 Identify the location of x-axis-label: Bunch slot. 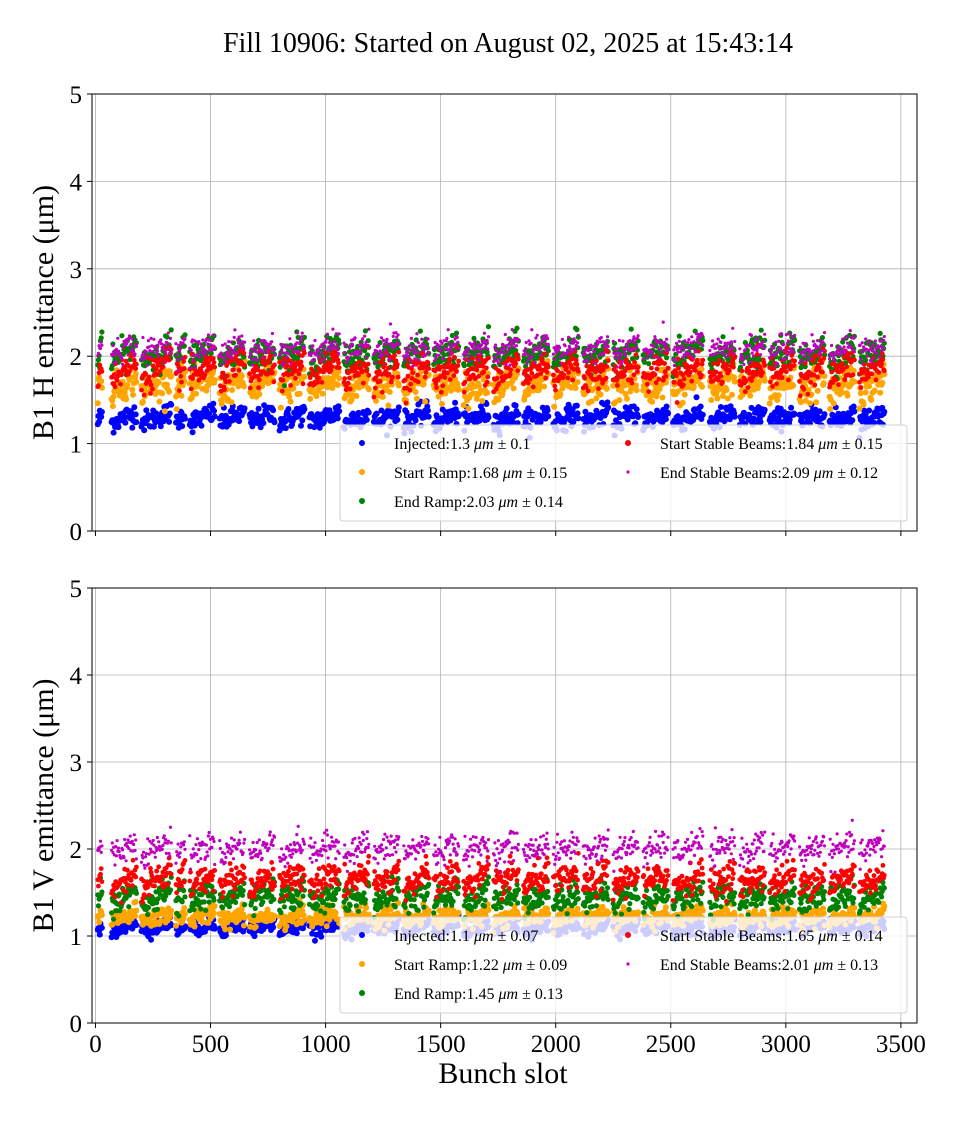
(503, 1073).